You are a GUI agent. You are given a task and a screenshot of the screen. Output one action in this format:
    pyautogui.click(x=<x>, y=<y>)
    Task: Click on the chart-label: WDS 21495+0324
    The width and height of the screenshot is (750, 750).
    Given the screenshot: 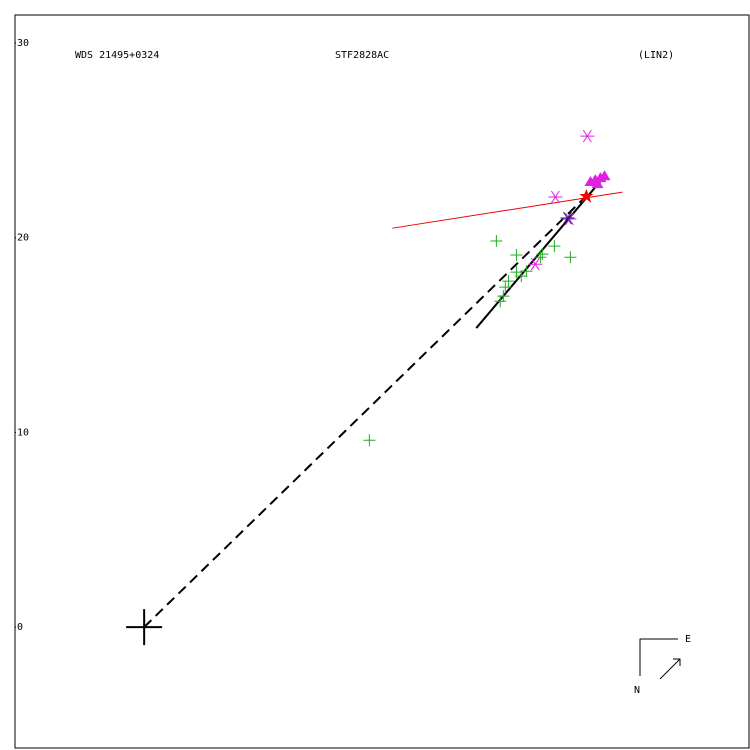 What is the action you would take?
    pyautogui.click(x=117, y=55)
    